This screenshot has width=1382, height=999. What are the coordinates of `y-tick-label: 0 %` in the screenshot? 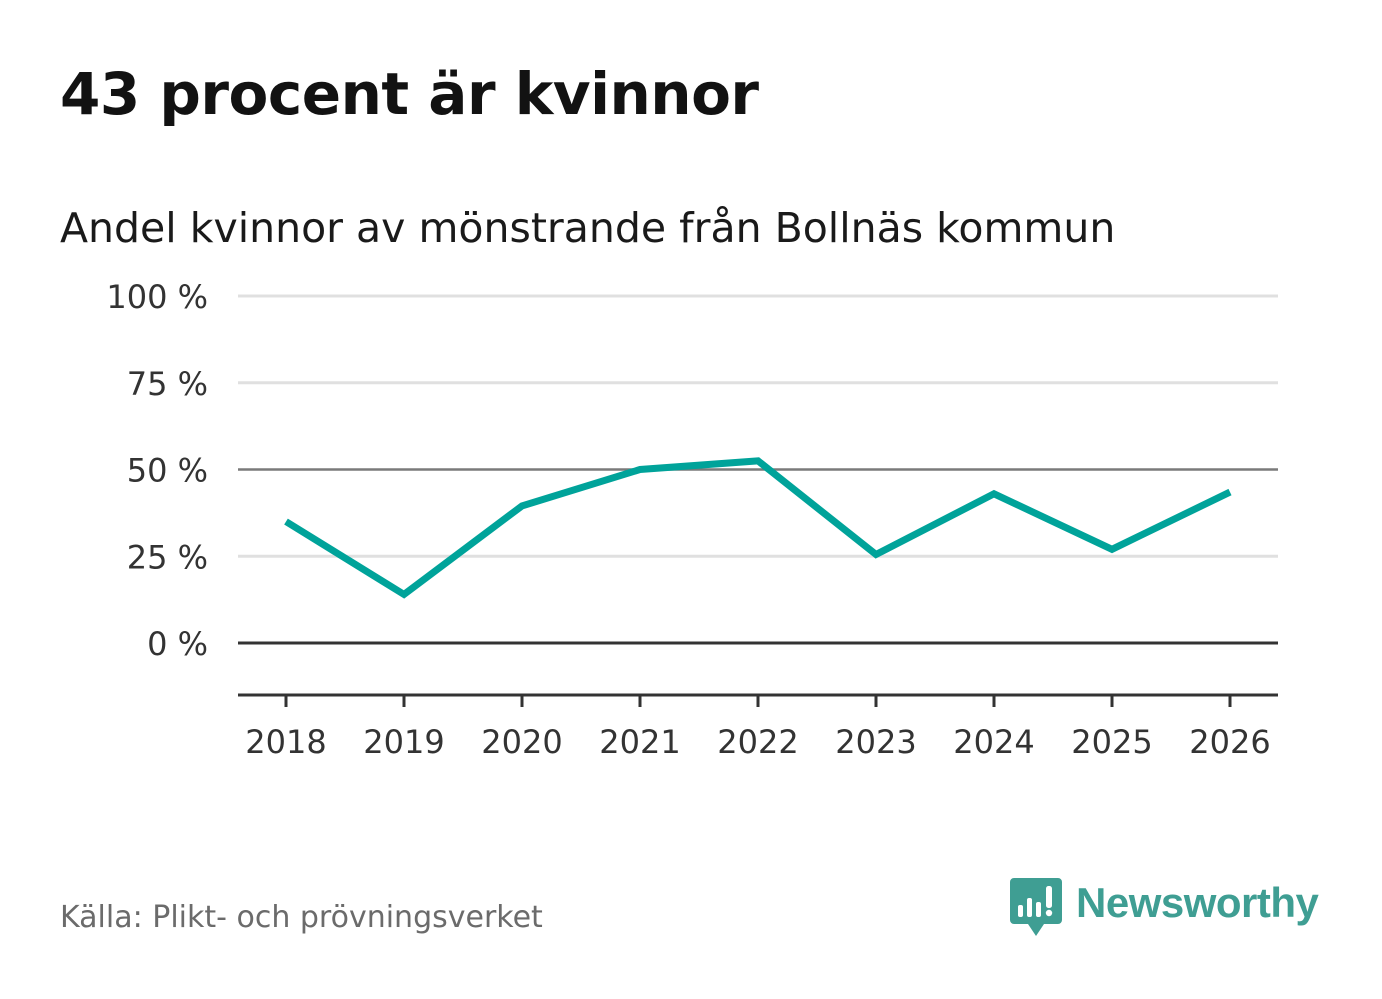 It's located at (177, 644).